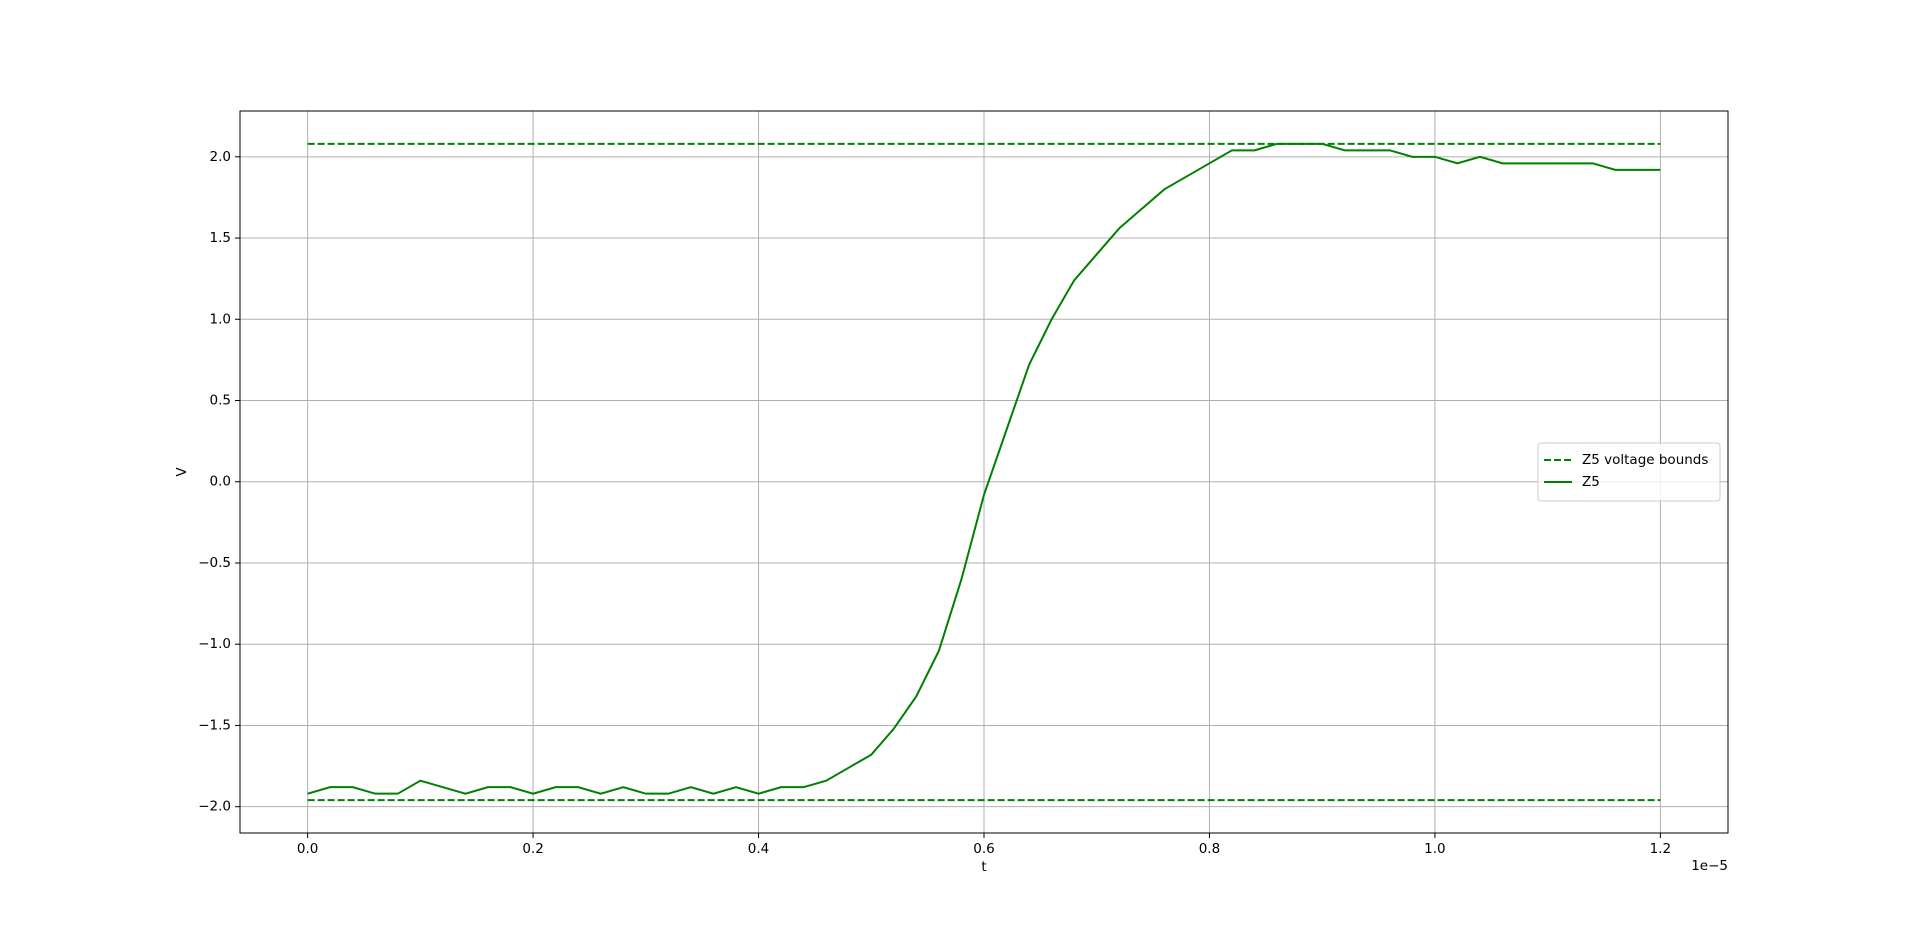 Image resolution: width=1920 pixels, height=936 pixels. Describe the element at coordinates (532, 849) in the screenshot. I see `x-tick-label: 0.2` at that location.